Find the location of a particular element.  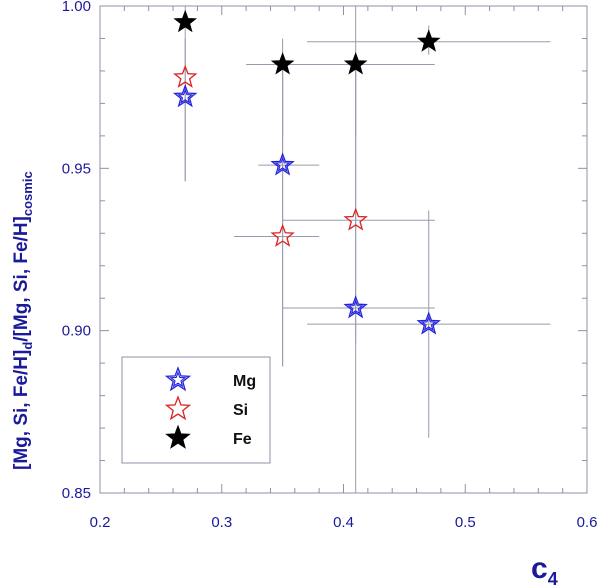

x-tick-label: 0.5 is located at coordinates (465, 522).